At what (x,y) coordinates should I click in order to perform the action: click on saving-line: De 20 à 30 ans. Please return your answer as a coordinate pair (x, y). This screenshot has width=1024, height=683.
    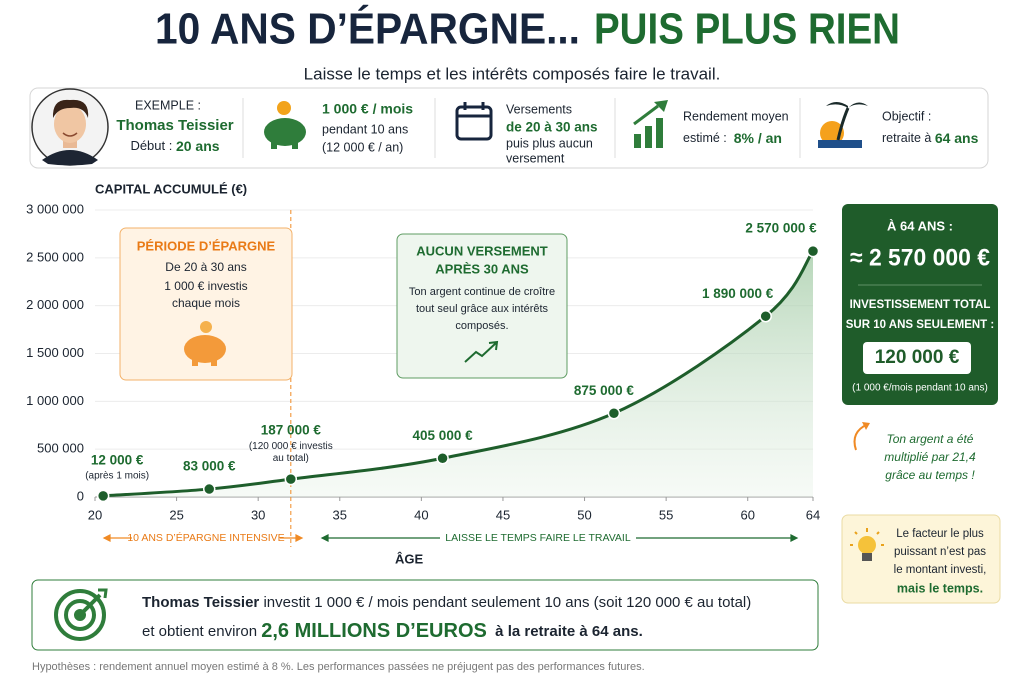
    Looking at the image, I should click on (205, 267).